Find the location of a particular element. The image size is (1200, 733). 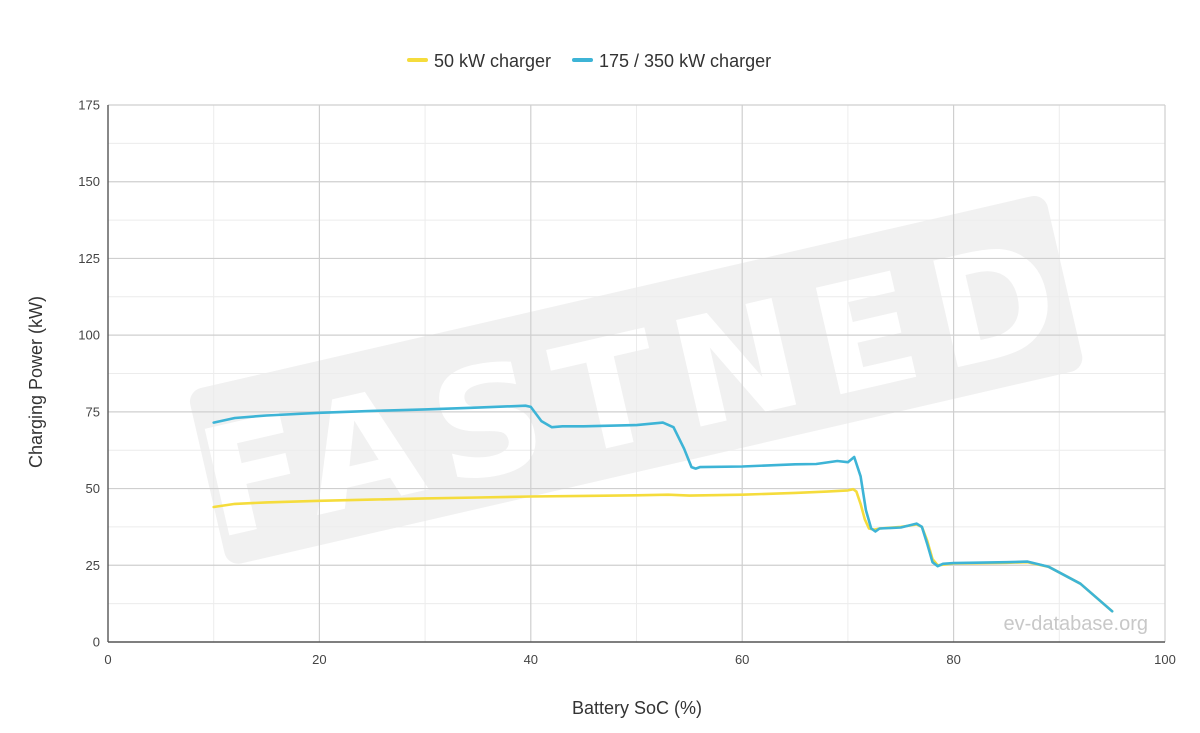

legend: 50 kW charger 175 / 350 kW charger is located at coordinates (589, 61).